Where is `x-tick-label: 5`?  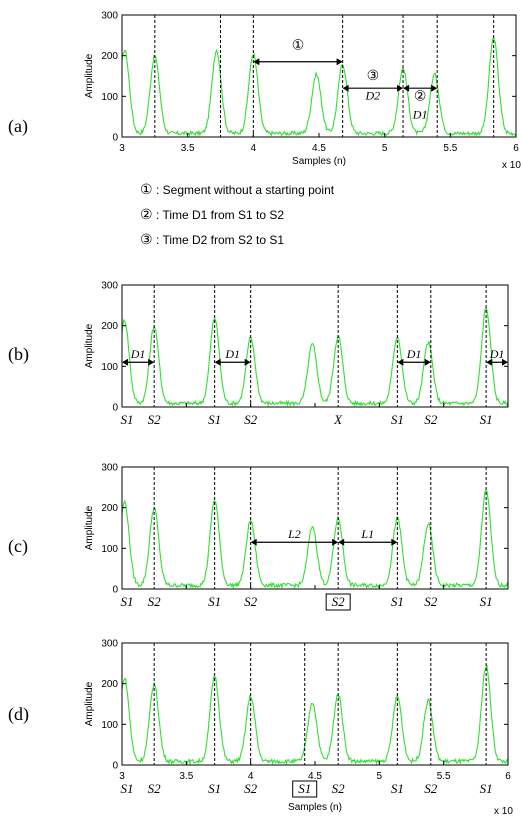
x-tick-label: 5 is located at coordinates (380, 776).